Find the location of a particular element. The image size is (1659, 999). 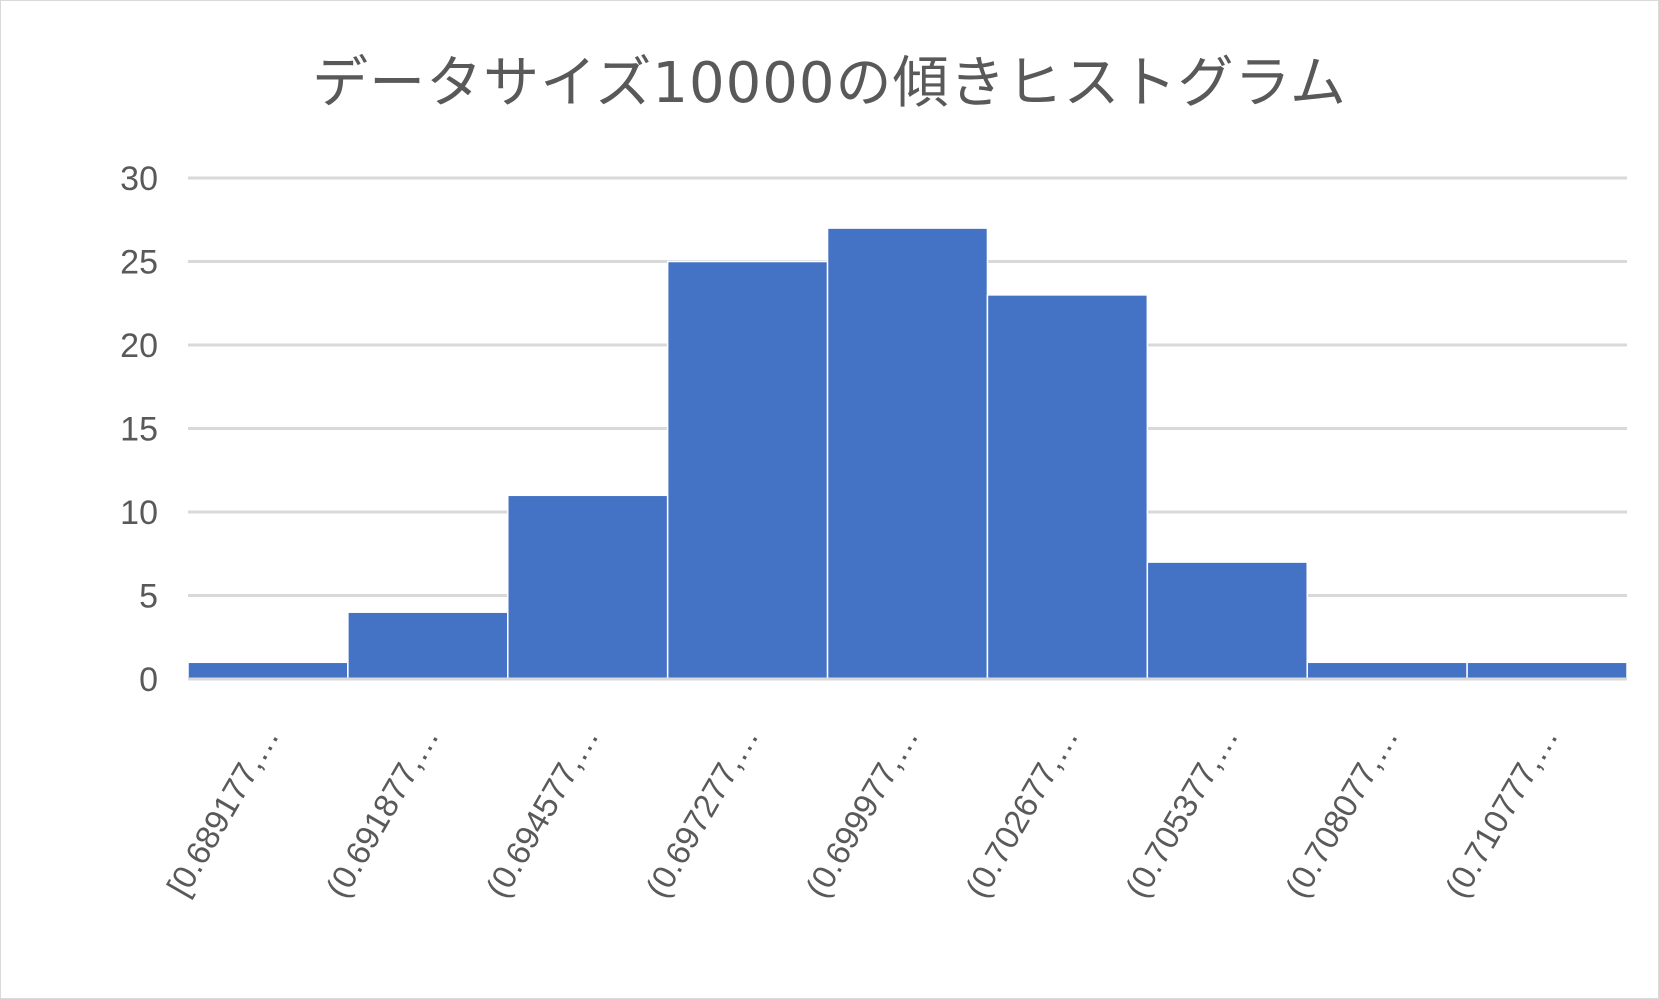

y-tick-label: 10 is located at coordinates (139, 513).